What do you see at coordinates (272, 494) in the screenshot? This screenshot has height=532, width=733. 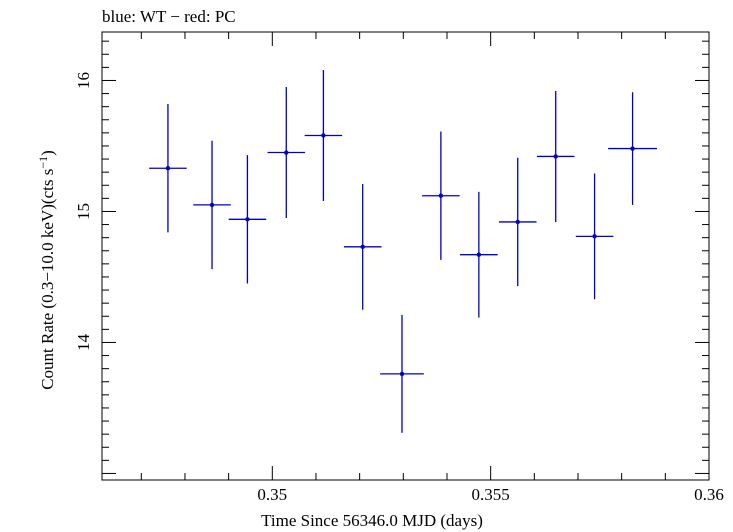 I see `x-tick-label: 0.35` at bounding box center [272, 494].